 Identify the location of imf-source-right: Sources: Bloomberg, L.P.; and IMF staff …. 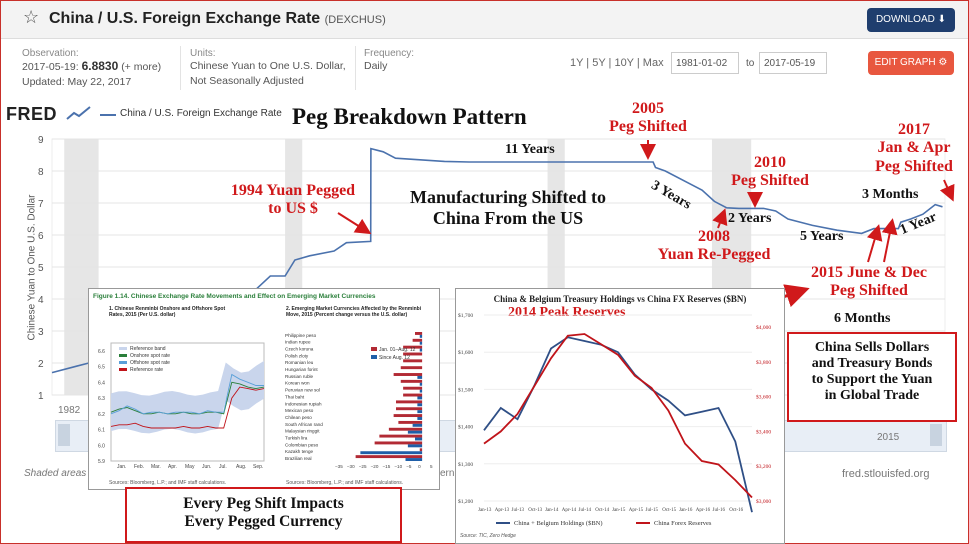
(345, 483).